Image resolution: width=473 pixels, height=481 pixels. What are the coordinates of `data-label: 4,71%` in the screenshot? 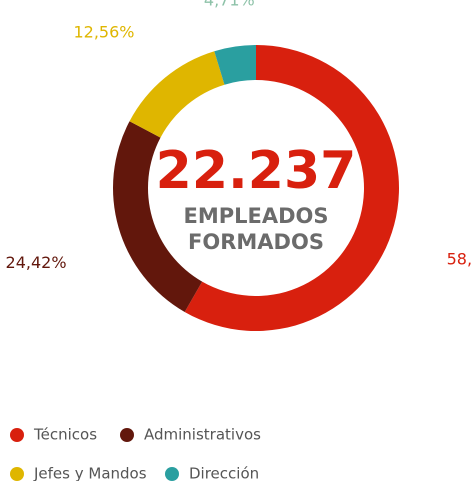 It's located at (229, 5).